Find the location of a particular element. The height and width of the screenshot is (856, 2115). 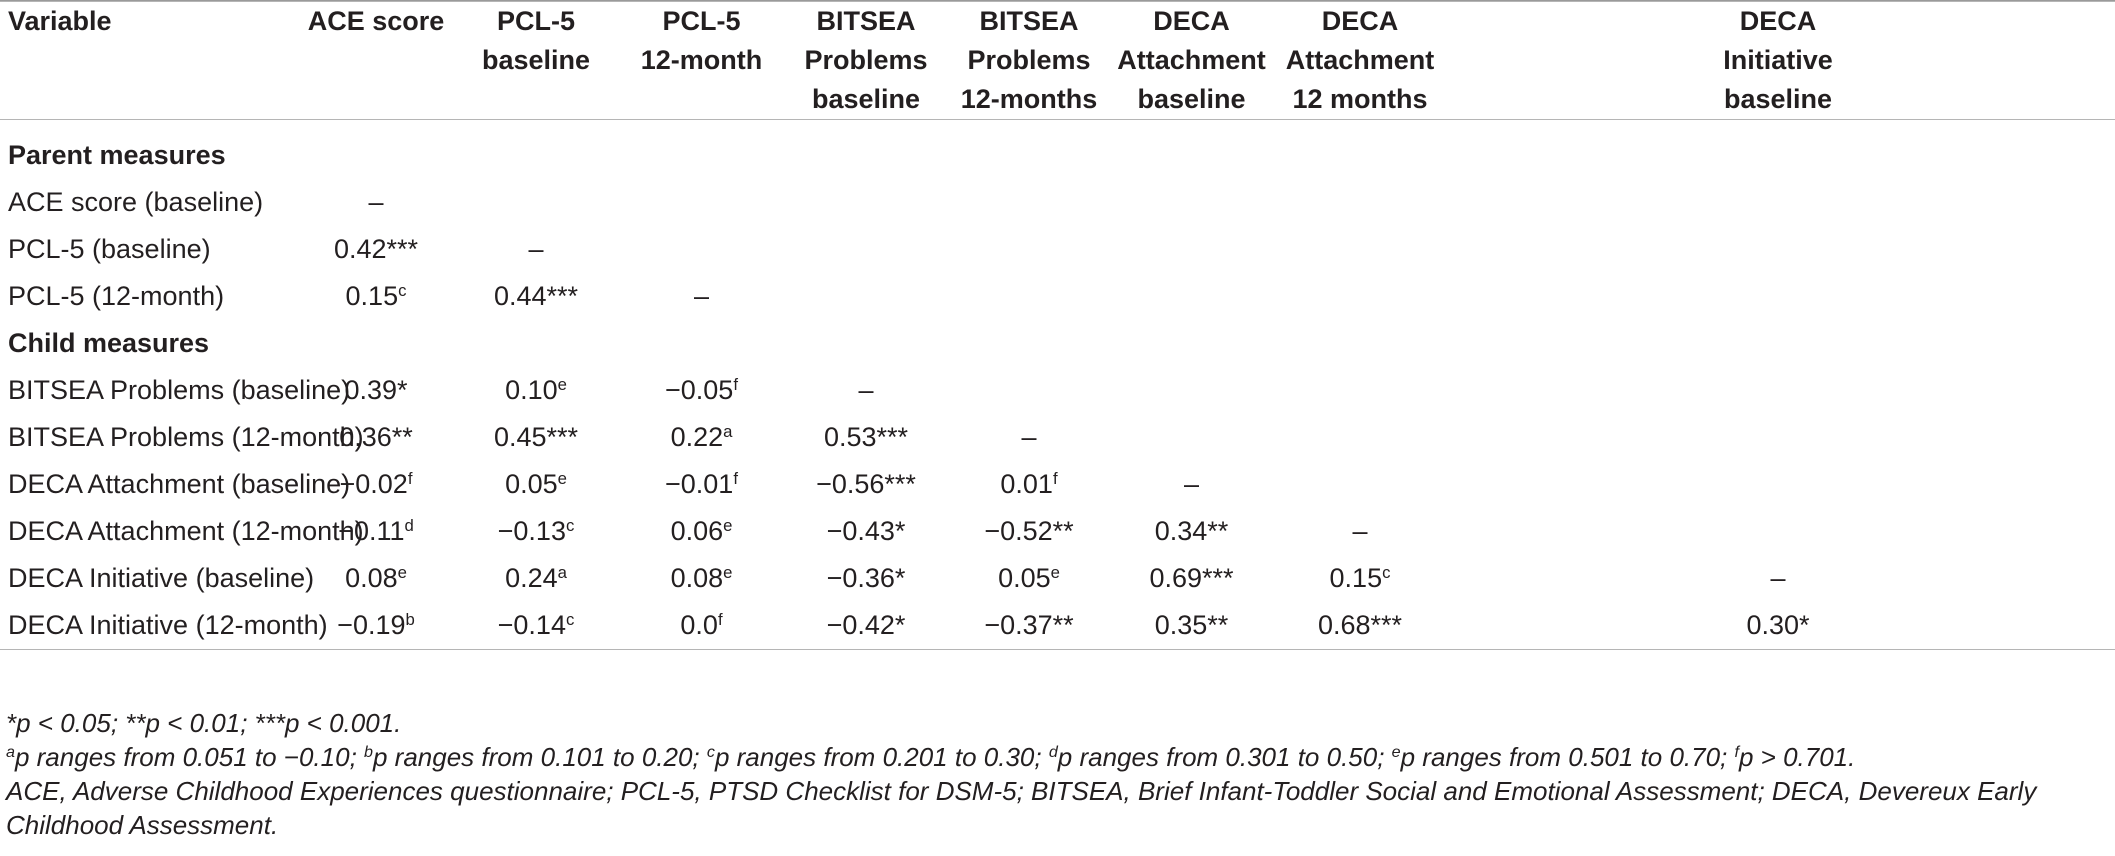

correlation-value: −0.19 is located at coordinates (371, 625).